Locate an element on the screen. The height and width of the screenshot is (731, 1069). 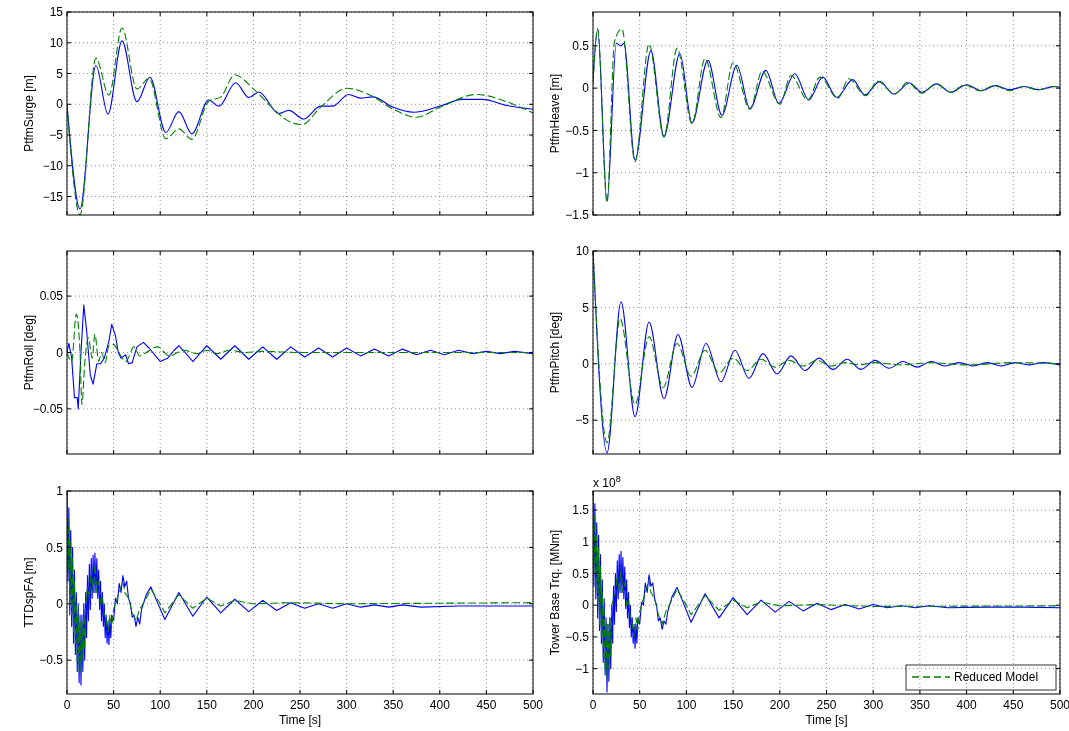
y-tick-label: −10 is located at coordinates (53, 165).